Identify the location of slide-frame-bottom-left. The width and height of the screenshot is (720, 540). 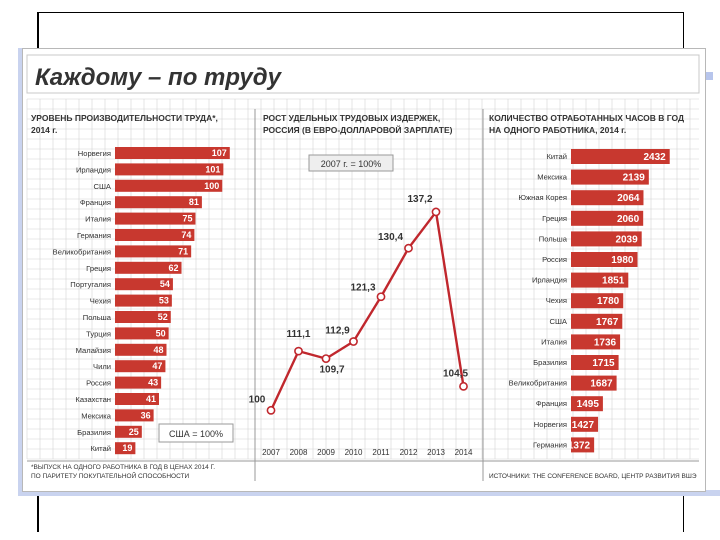
(38, 512).